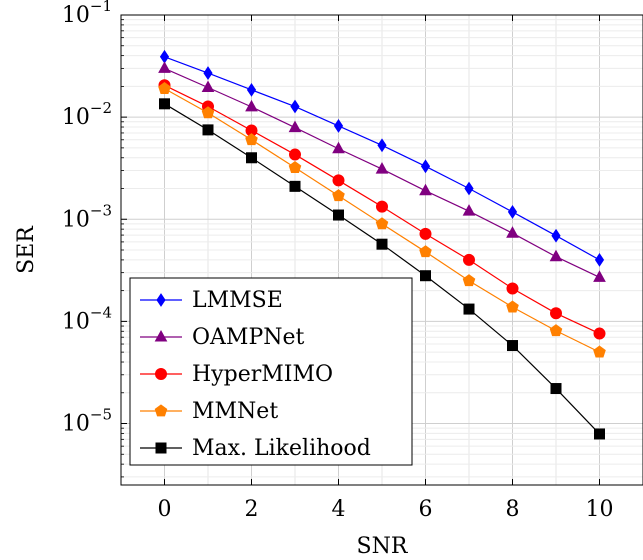 This screenshot has height=560, width=643. Describe the element at coordinates (87, 421) in the screenshot. I see `y-tick-label: 10⁻⁵` at that location.